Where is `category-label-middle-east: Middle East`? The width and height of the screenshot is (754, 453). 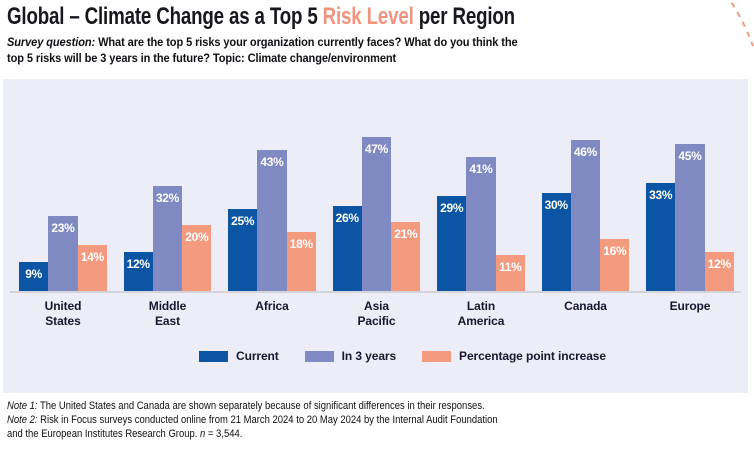 category-label-middle-east: Middle East is located at coordinates (167, 313).